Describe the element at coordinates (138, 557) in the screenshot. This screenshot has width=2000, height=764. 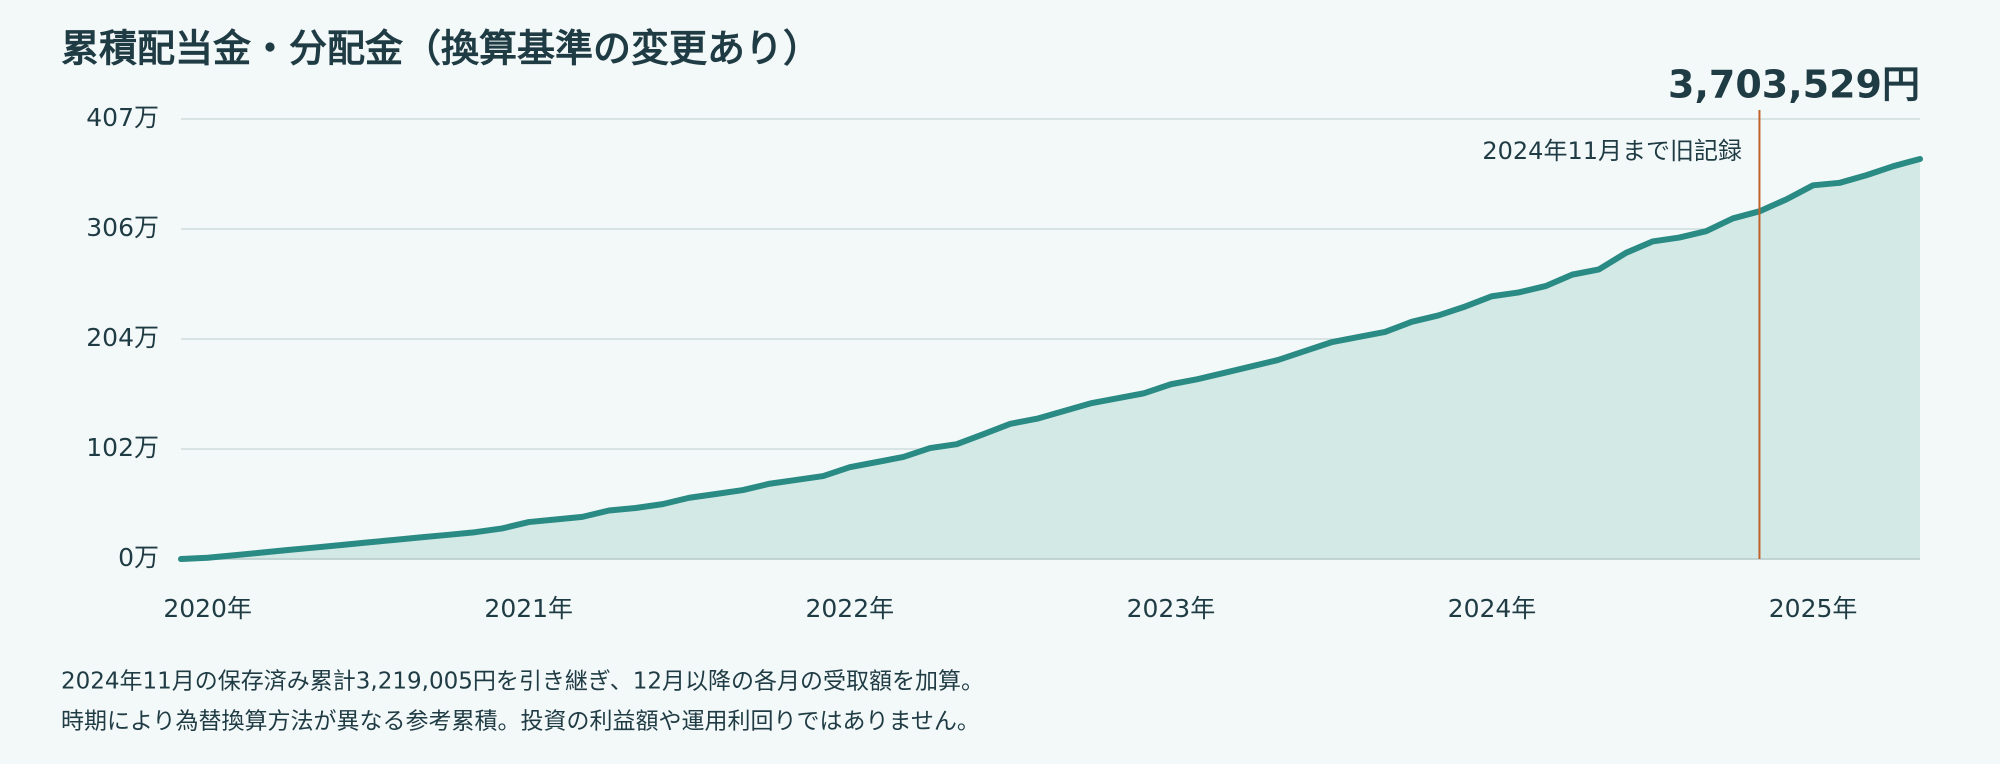
I see `y-tick-label: 0万` at that location.